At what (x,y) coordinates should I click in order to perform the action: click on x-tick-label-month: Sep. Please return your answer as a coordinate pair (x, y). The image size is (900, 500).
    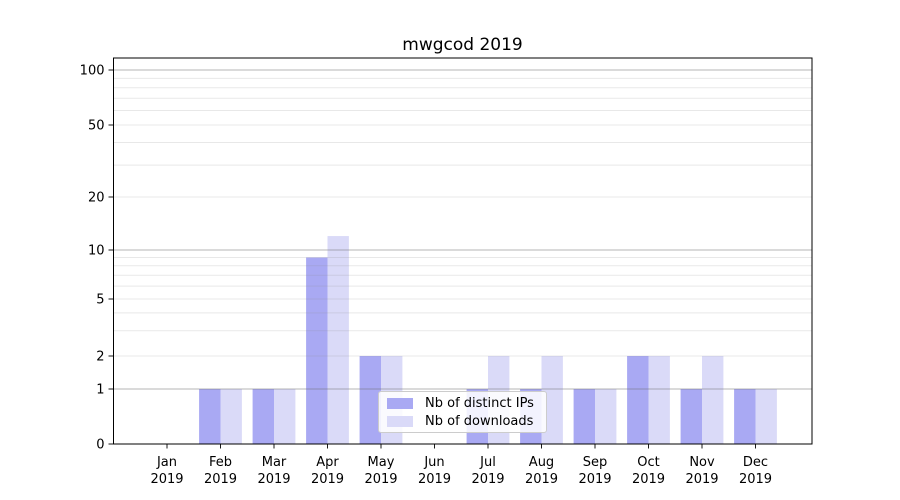
    Looking at the image, I should click on (595, 462).